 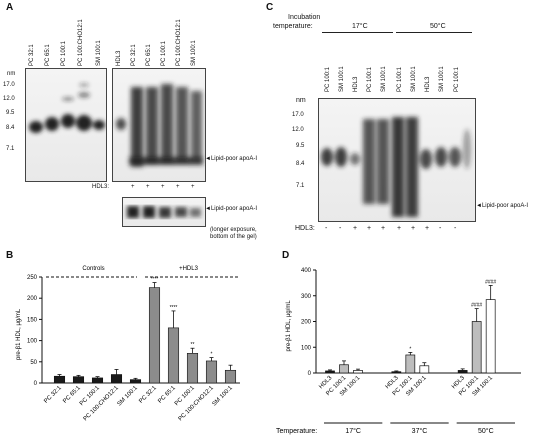 What do you see at coordinates (289, 326) in the screenshot?
I see `y-axis-label: pre-β1 HDL, μg/mL` at bounding box center [289, 326].